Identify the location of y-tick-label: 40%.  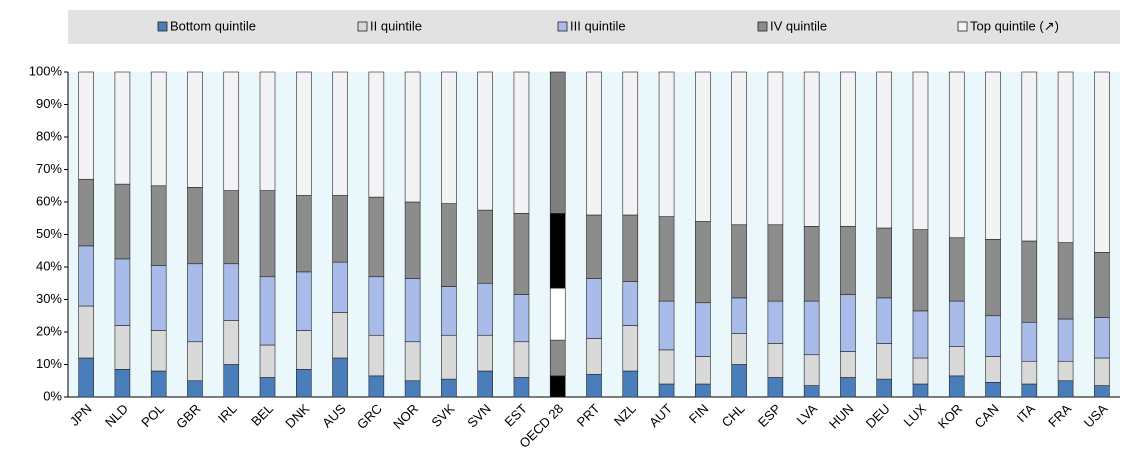
(49, 265).